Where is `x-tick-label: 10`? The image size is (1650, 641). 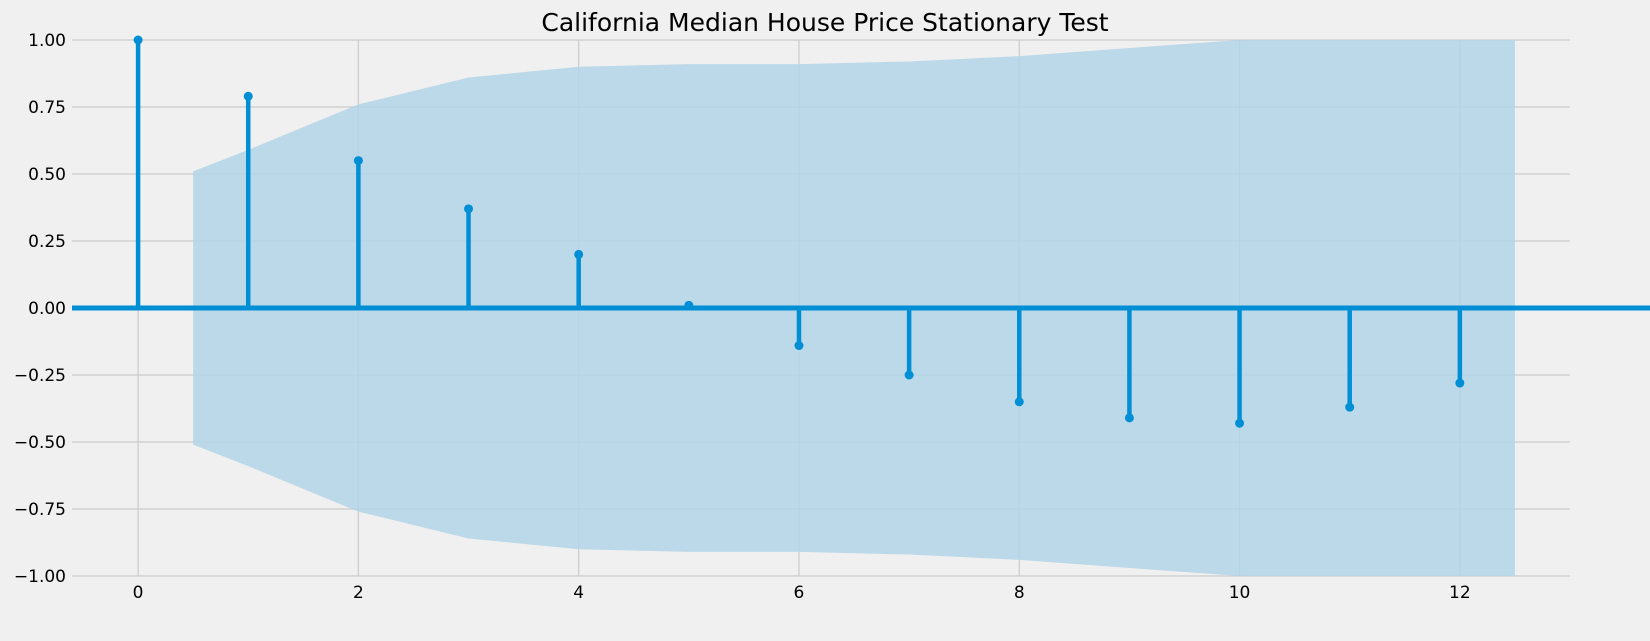
x-tick-label: 10 is located at coordinates (1240, 593).